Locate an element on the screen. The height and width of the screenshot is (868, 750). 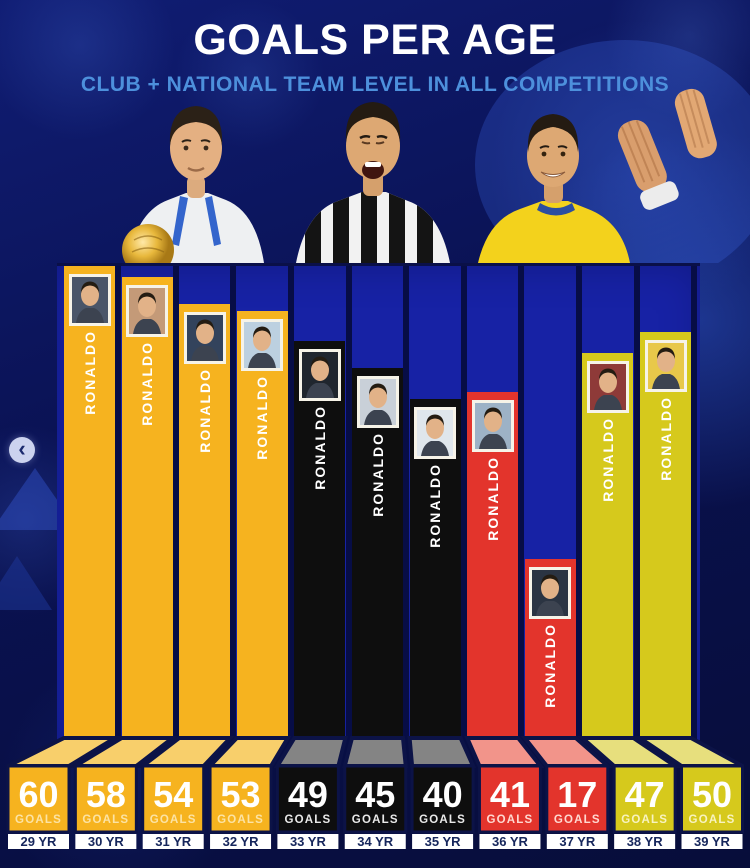
age-label: 33 YR is located at coordinates (308, 841).